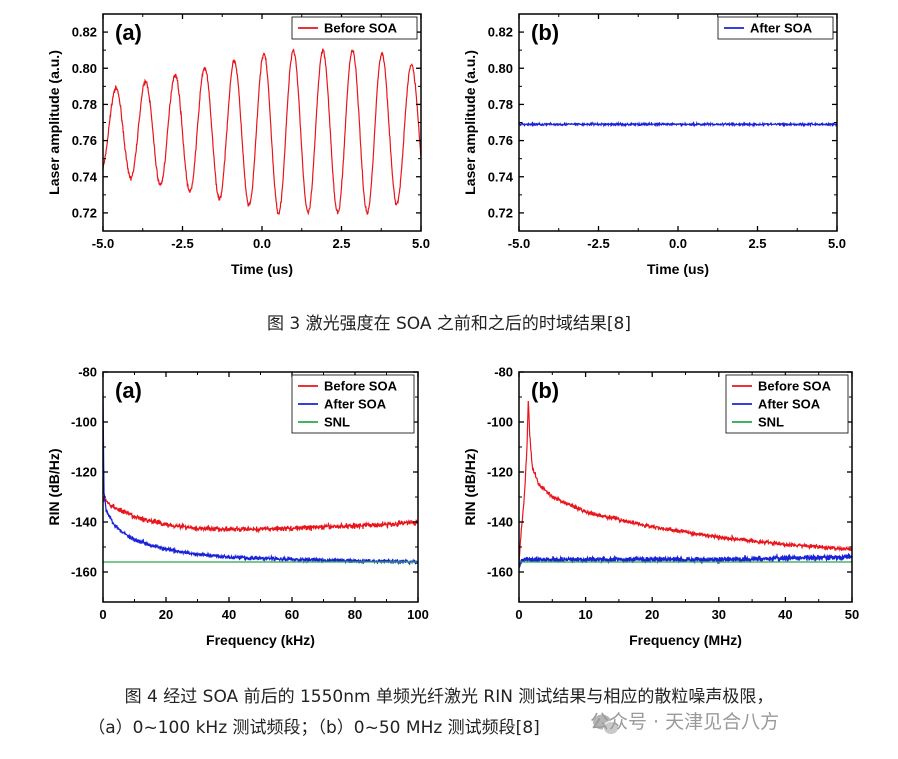 The width and height of the screenshot is (898, 759). I want to click on figure-4-caption-line2: （a）0~100 kHz 测试频段；（b）0~50 MHz 测试频段[8], so click(314, 728).